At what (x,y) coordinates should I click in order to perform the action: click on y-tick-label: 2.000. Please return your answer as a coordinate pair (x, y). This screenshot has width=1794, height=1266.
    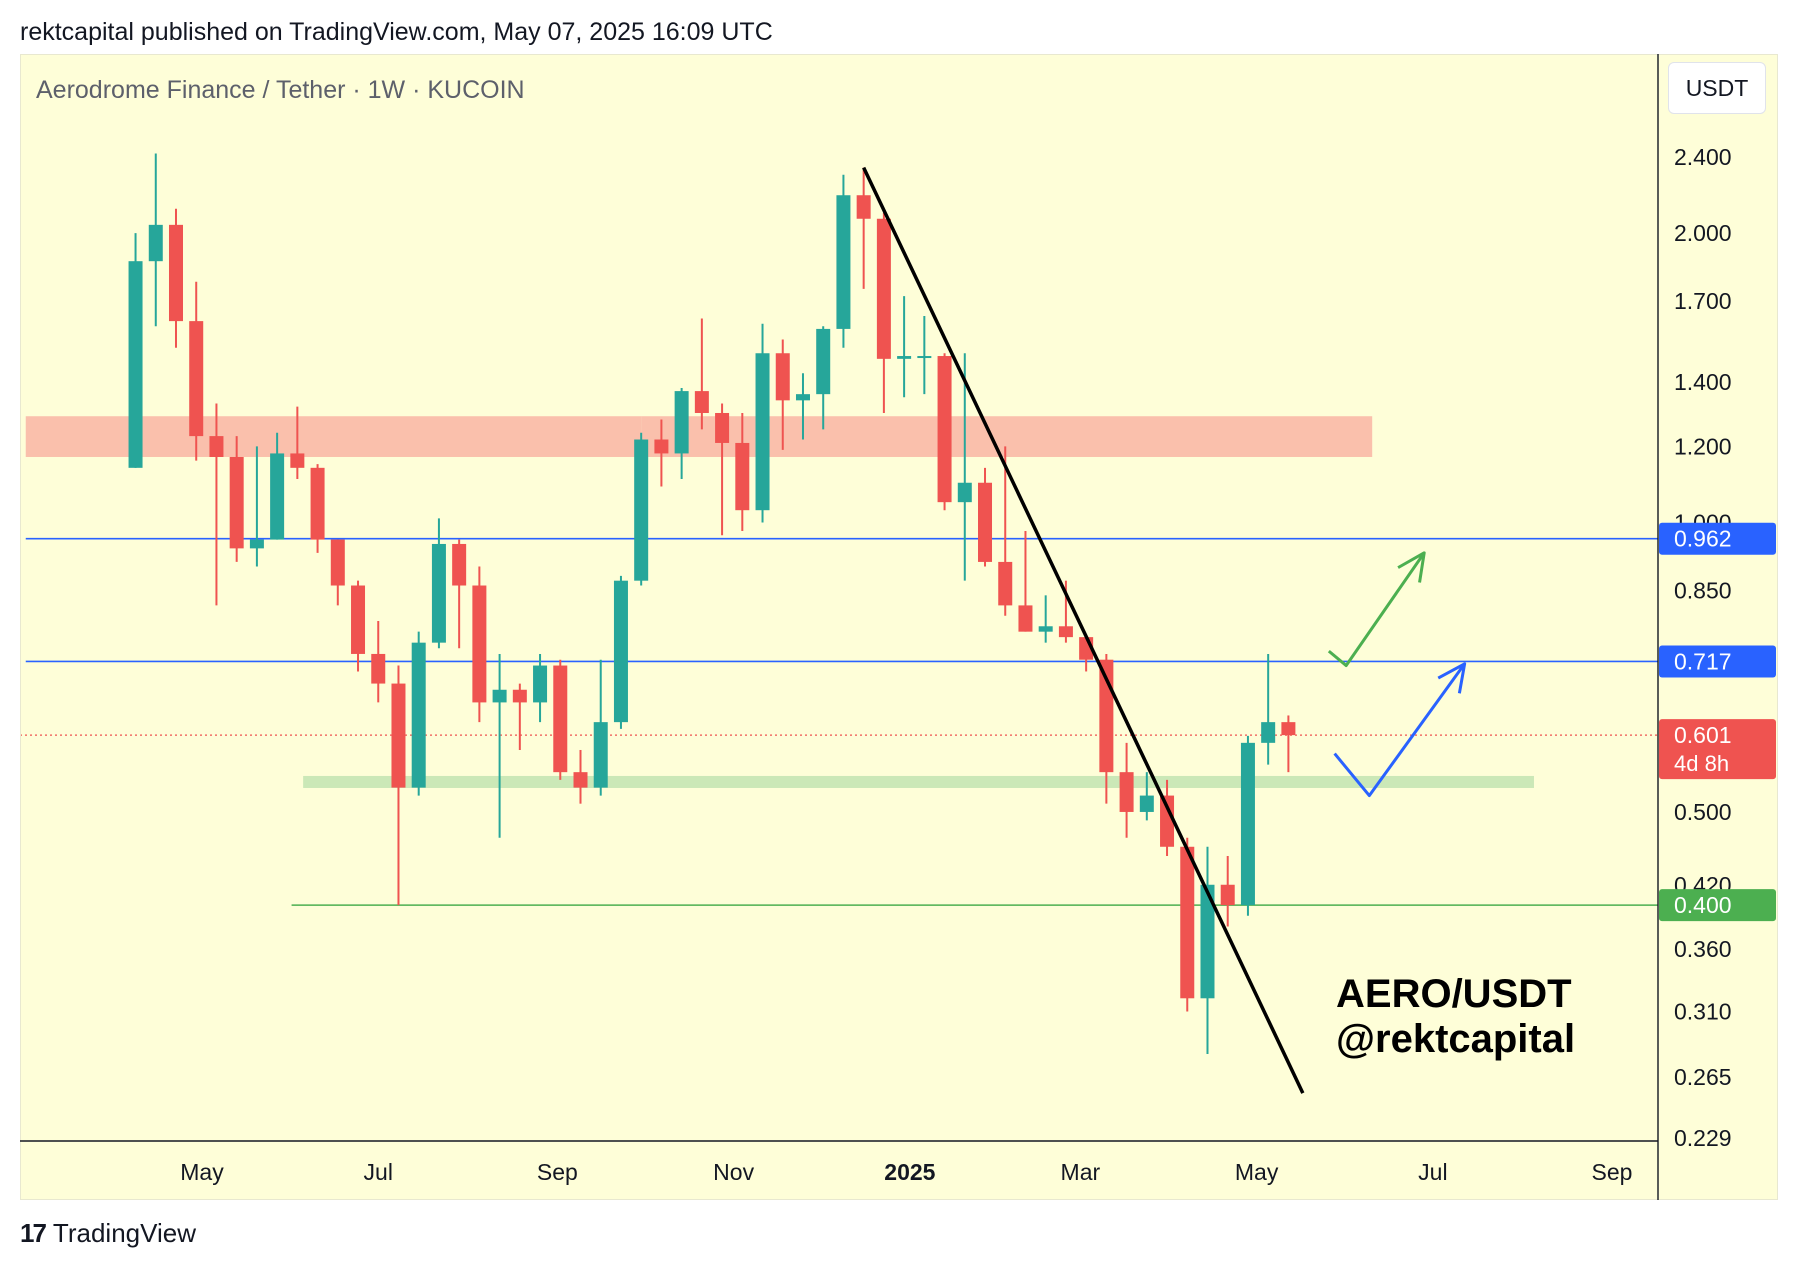
    Looking at the image, I should click on (1703, 233).